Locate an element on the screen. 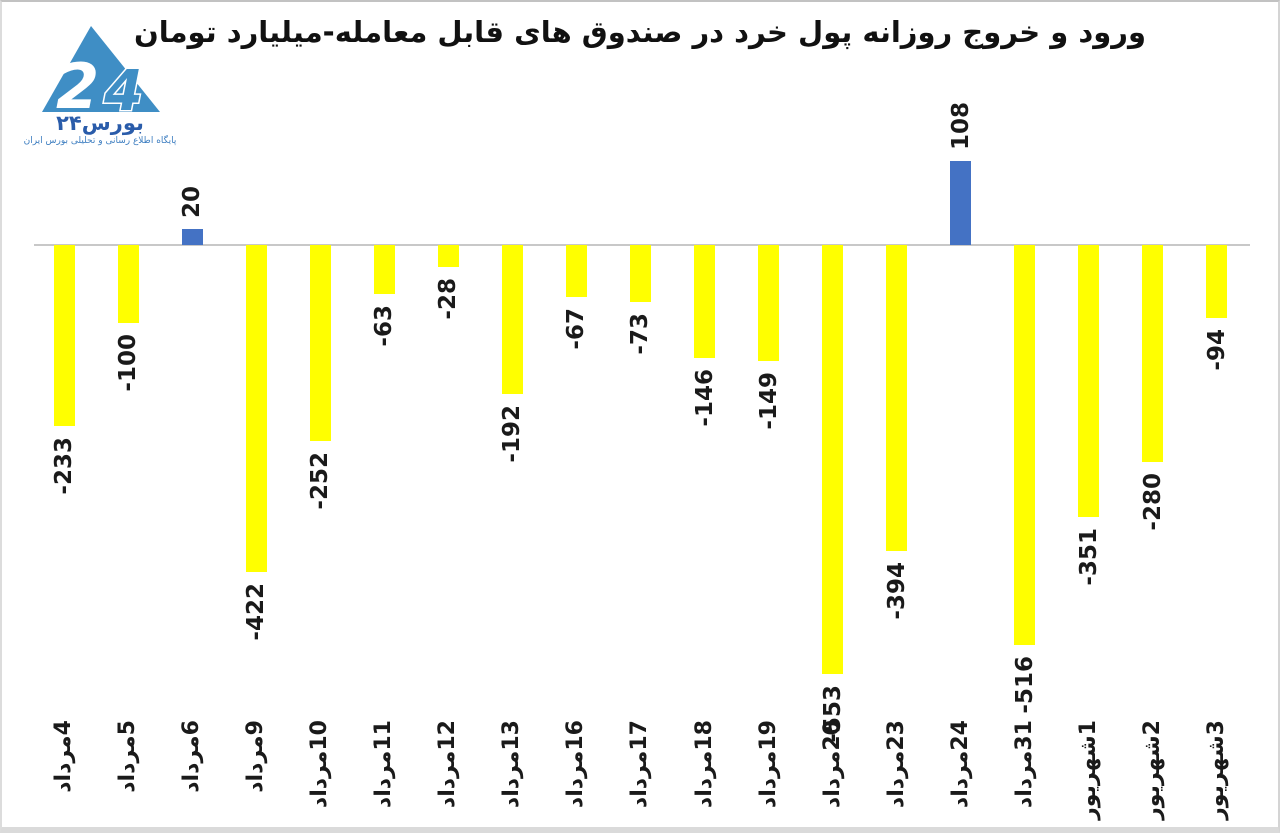  bar-value-label: -149 is located at coordinates (768, 401).